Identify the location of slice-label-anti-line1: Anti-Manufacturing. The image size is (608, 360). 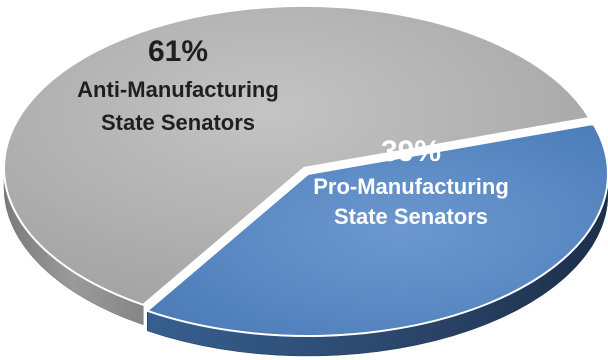
(178, 89).